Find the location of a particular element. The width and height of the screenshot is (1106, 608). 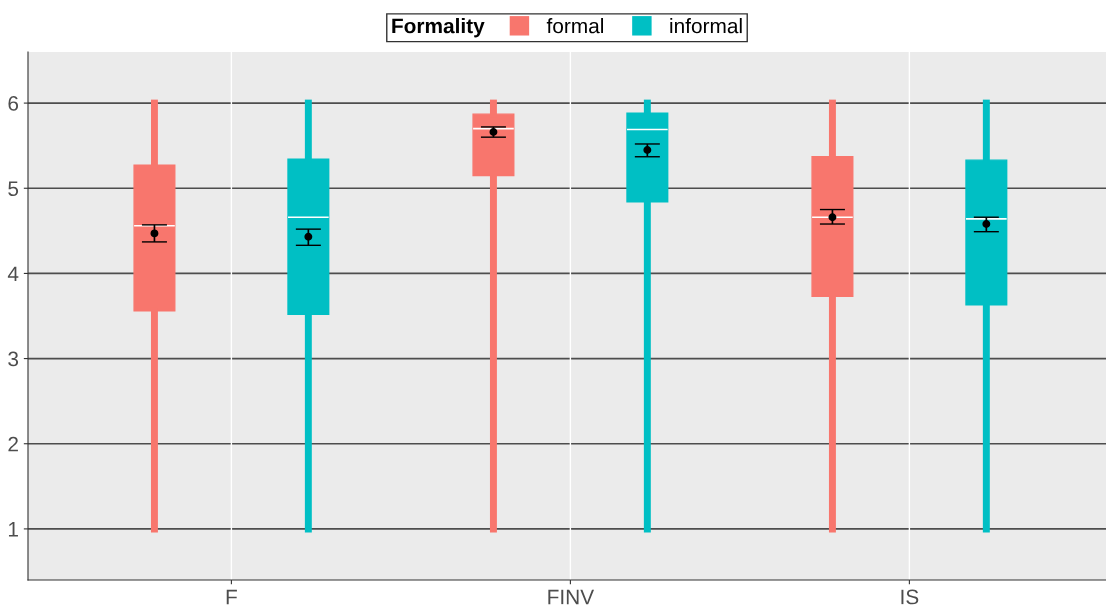

x-tick-label: F is located at coordinates (231, 597).